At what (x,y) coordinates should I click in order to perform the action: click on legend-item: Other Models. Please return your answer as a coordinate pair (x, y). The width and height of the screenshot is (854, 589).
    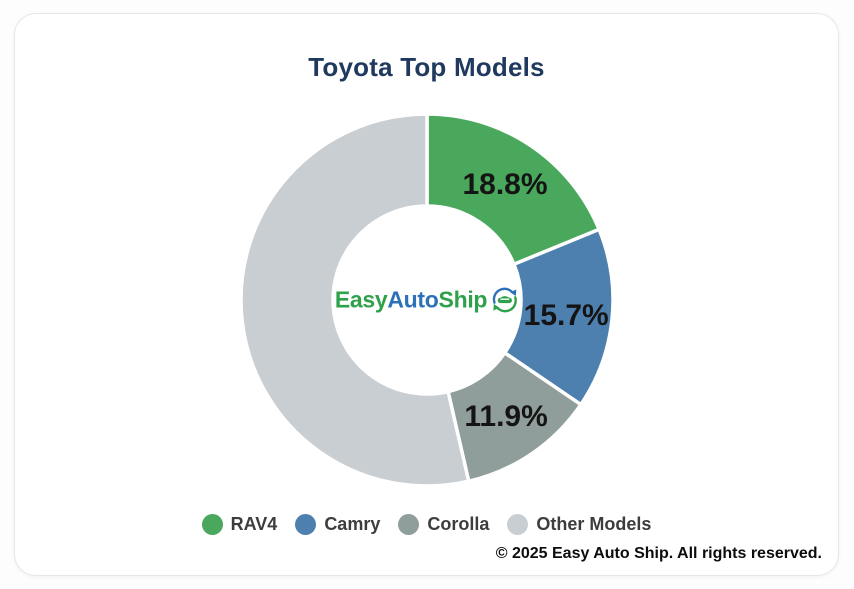
    Looking at the image, I should click on (579, 524).